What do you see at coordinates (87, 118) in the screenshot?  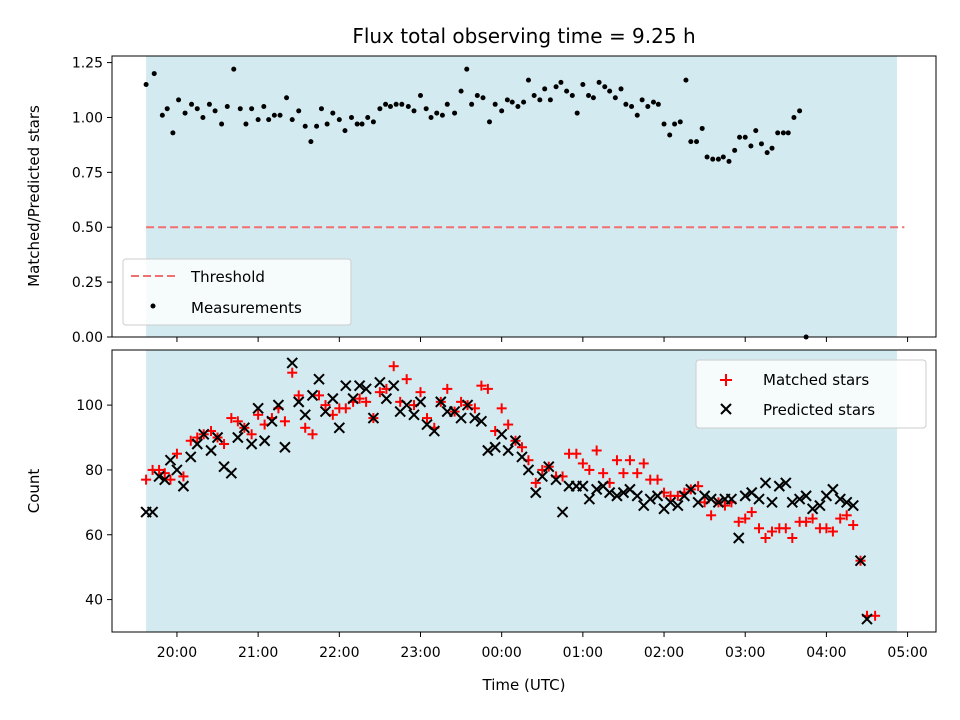 I see `y-tick-label: 1.00` at bounding box center [87, 118].